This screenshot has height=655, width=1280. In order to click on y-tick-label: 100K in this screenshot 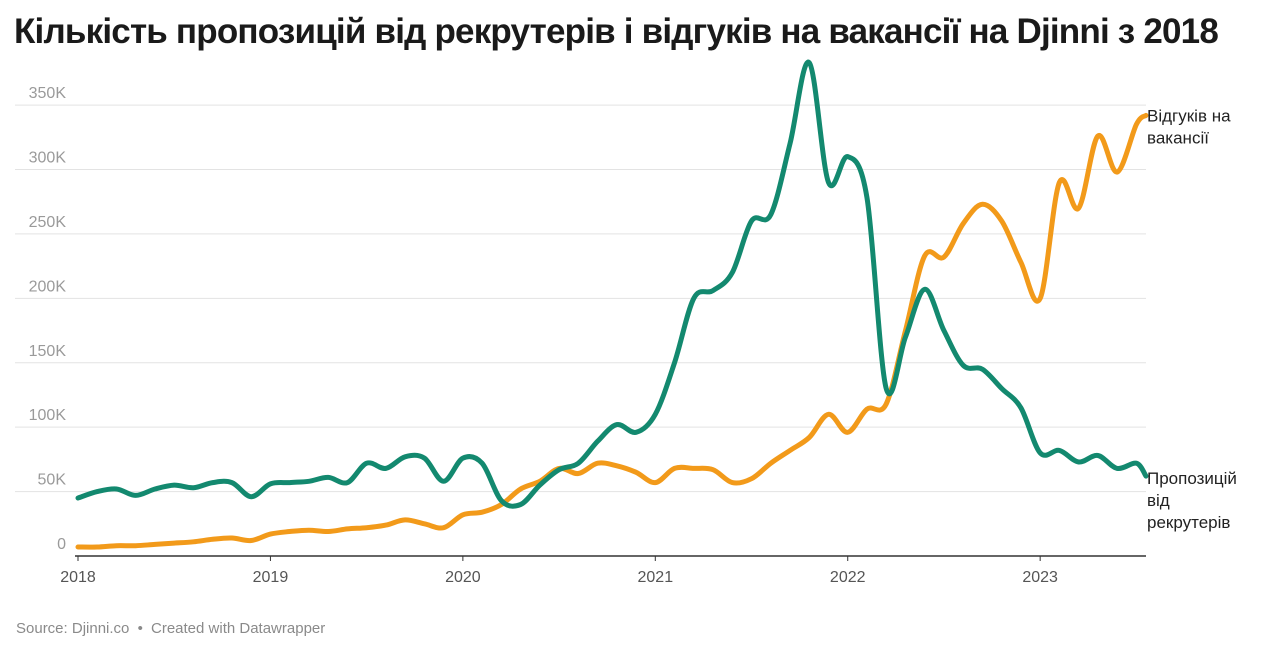, I will do `click(48, 415)`.